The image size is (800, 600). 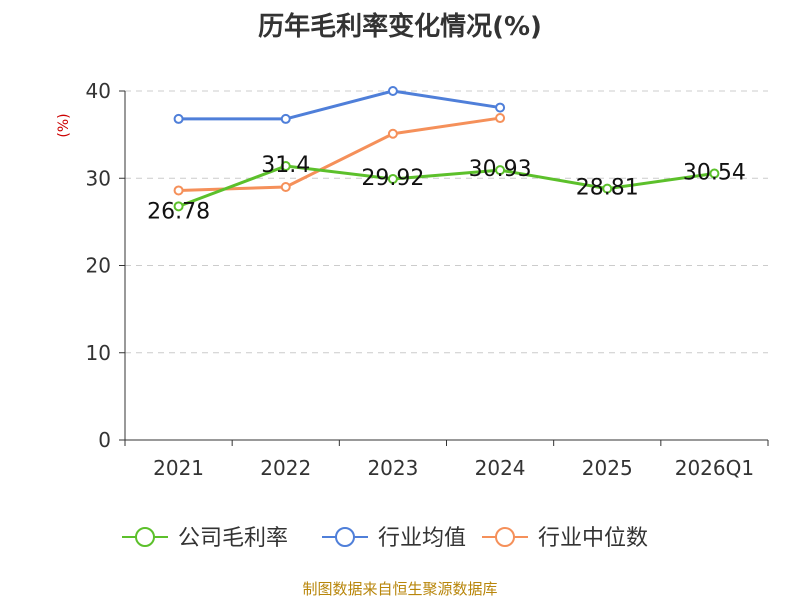 What do you see at coordinates (233, 538) in the screenshot?
I see `legend-label: 公司毛利率` at bounding box center [233, 538].